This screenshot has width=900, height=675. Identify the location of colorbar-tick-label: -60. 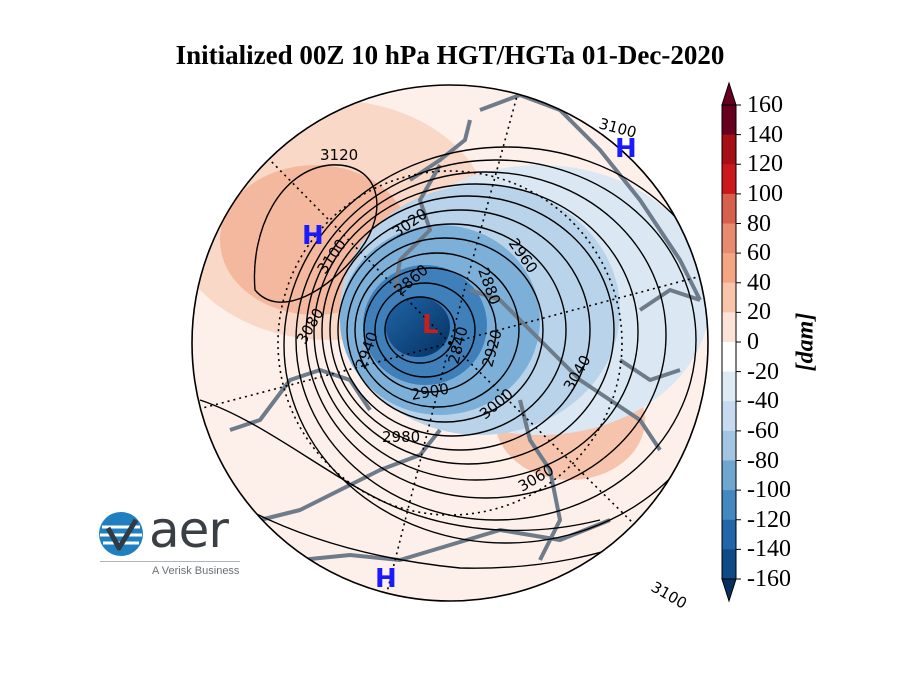
(763, 430).